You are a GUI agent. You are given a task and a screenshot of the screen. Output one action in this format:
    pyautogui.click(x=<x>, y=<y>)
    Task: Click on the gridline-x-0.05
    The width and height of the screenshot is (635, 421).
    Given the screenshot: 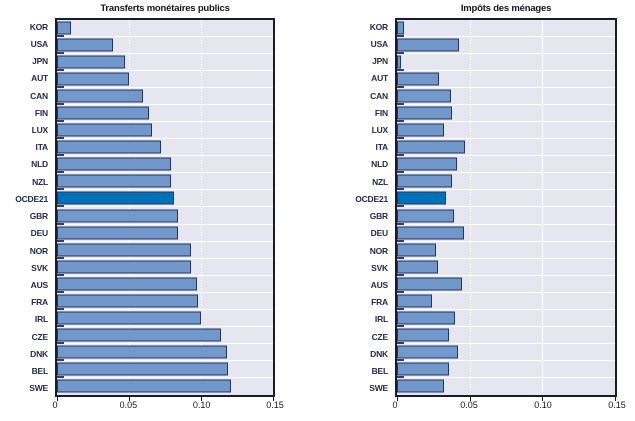 What is the action you would take?
    pyautogui.click(x=470, y=207)
    